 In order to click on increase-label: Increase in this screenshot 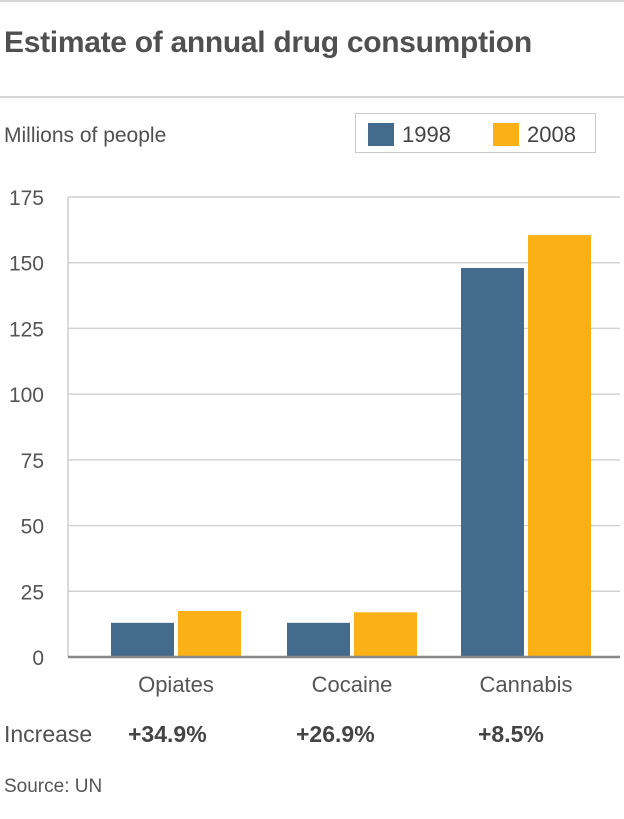, I will do `click(48, 734)`.